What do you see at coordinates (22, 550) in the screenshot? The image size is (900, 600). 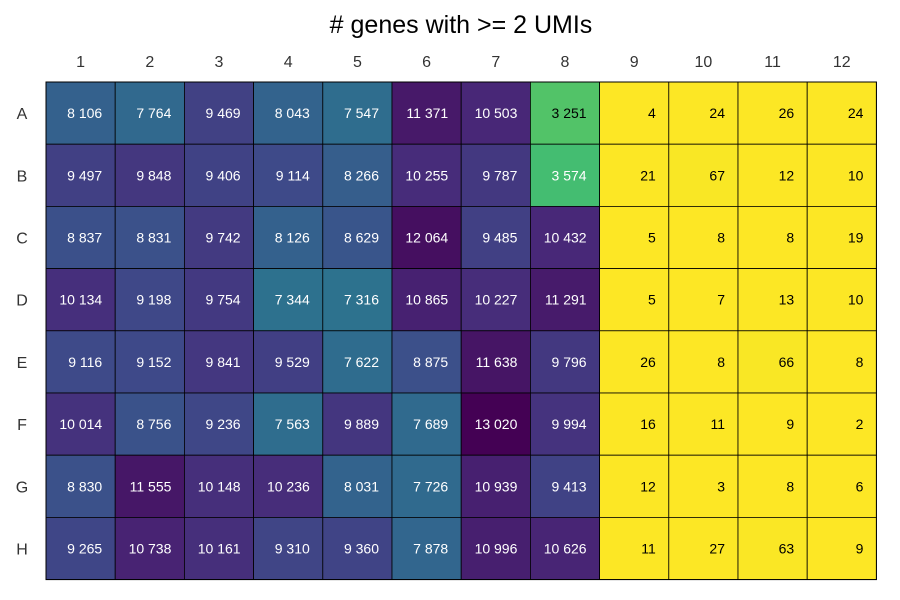 I see `row-tick-label: H` at bounding box center [22, 550].